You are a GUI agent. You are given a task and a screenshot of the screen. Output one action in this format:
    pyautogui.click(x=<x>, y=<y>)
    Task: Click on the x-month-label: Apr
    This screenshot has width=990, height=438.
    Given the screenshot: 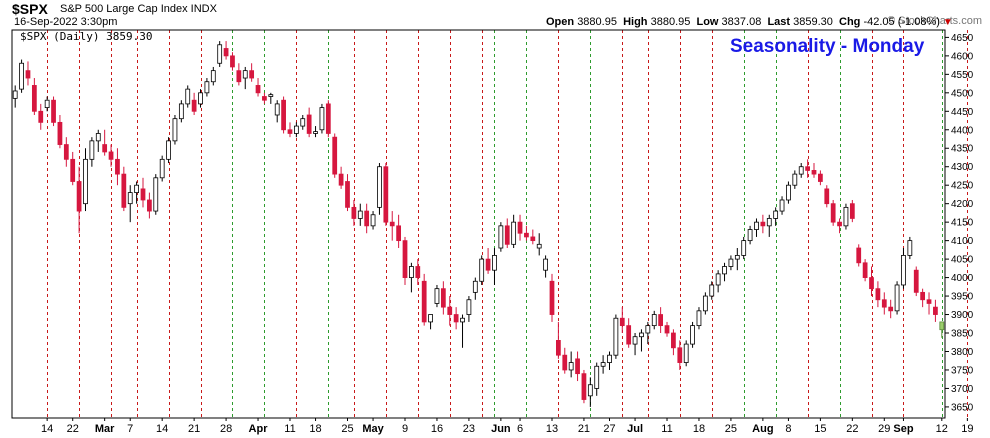 What is the action you would take?
    pyautogui.click(x=259, y=429)
    